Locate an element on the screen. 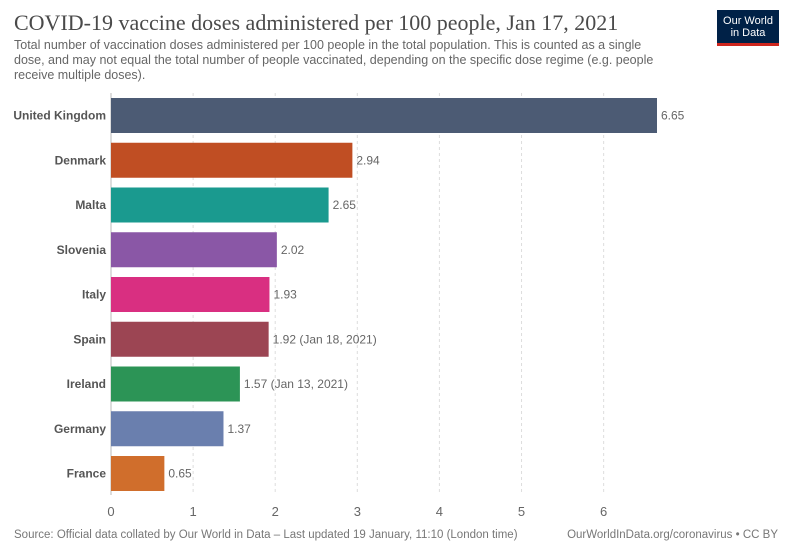  category-label: Italy is located at coordinates (94, 295).